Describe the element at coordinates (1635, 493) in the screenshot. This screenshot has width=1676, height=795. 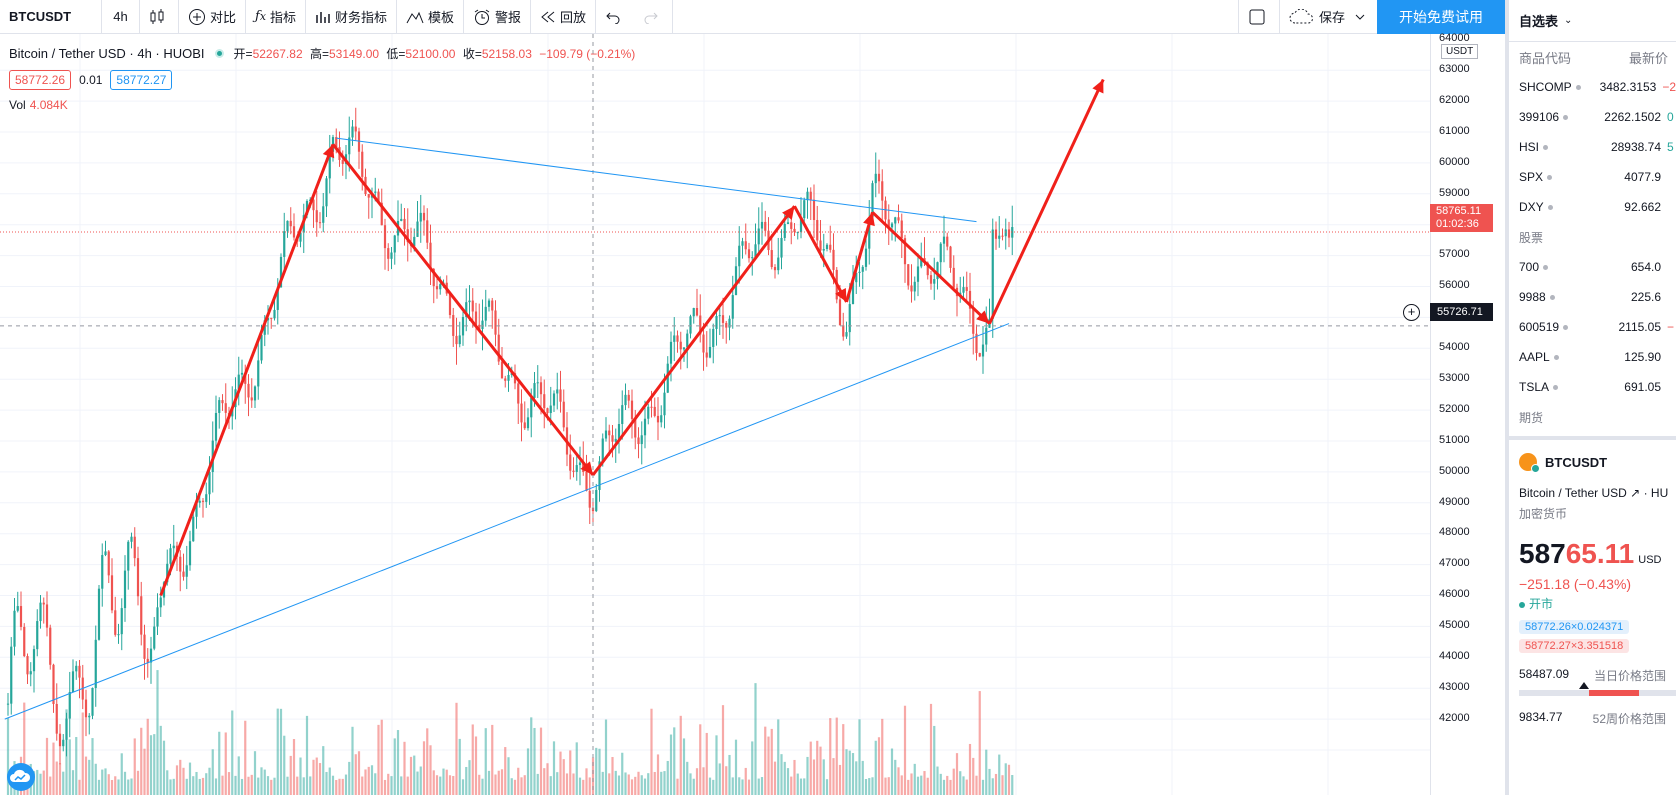
I see `external-link-icon: ↗` at that location.